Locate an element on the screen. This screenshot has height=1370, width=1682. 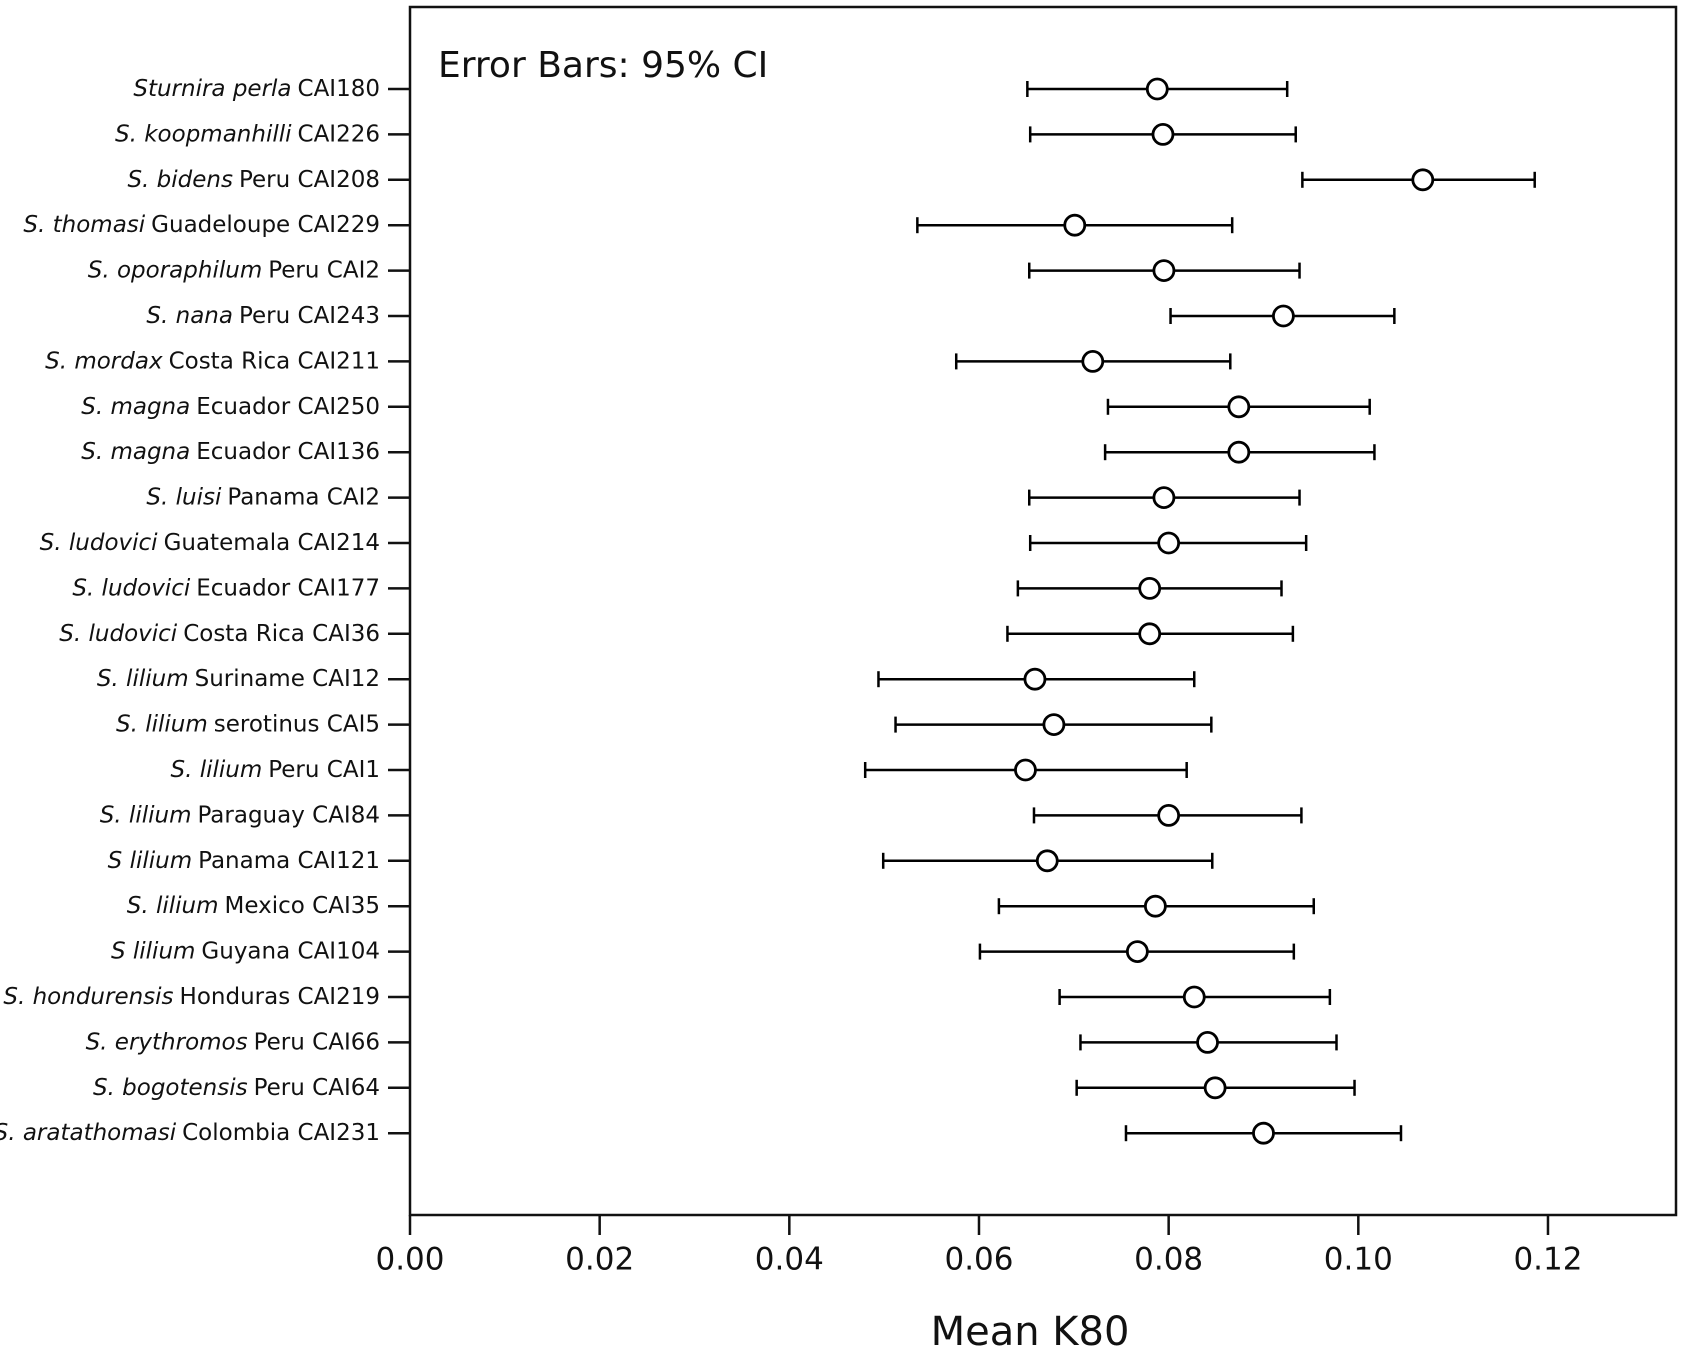
y-tick-label: S. ludovici Guatemala CAI214 is located at coordinates (210, 543).